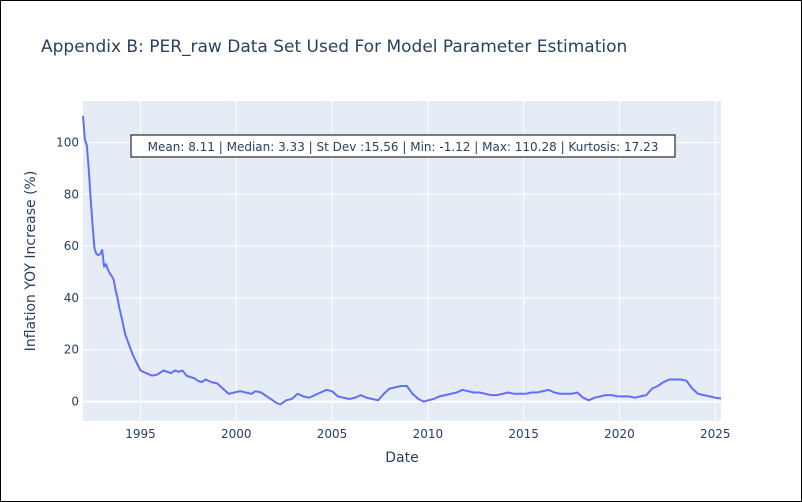  Describe the element at coordinates (71, 350) in the screenshot. I see `y-tick-label: 20` at that location.